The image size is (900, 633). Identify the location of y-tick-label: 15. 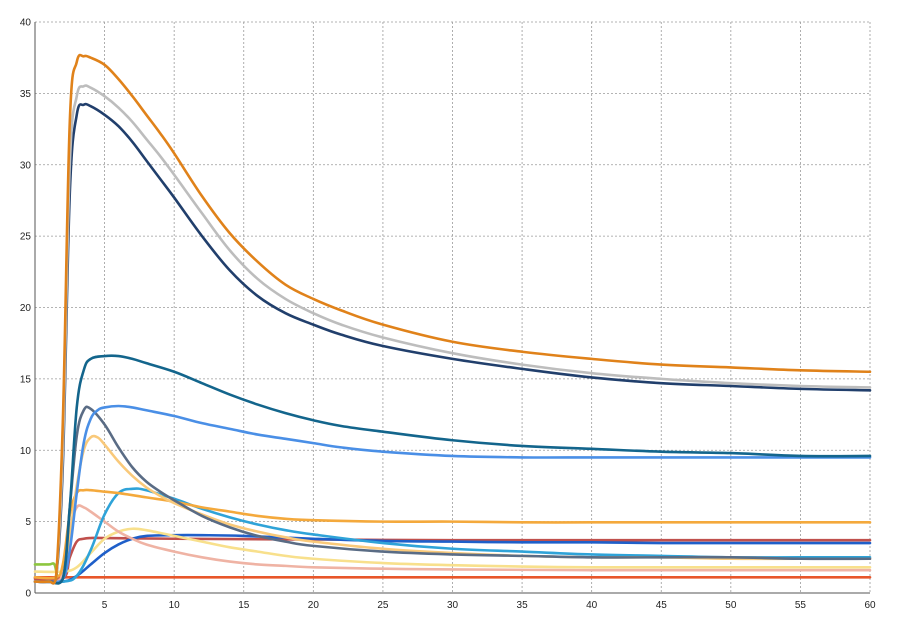
(26, 379).